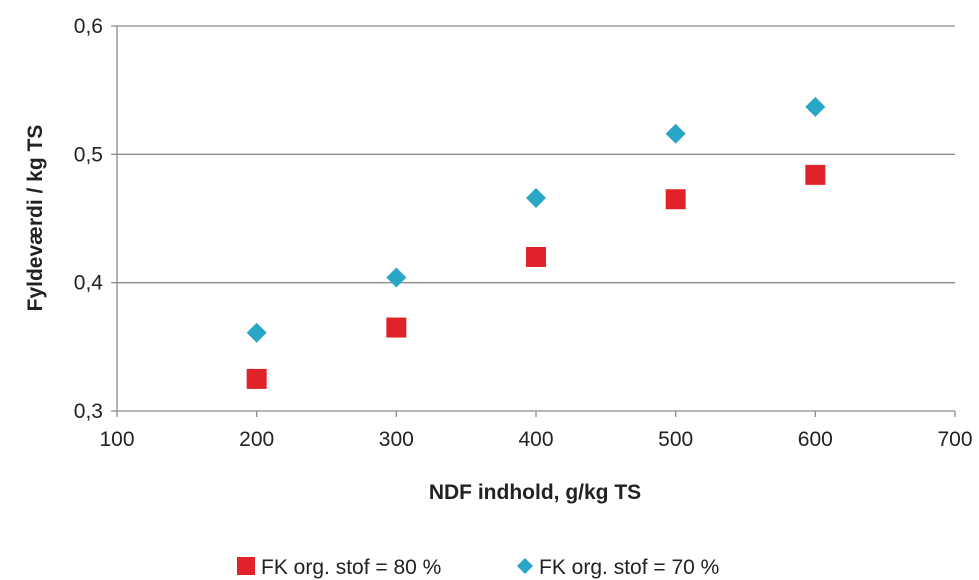  What do you see at coordinates (88, 411) in the screenshot?
I see `y-tick-label-0: 0,3` at bounding box center [88, 411].